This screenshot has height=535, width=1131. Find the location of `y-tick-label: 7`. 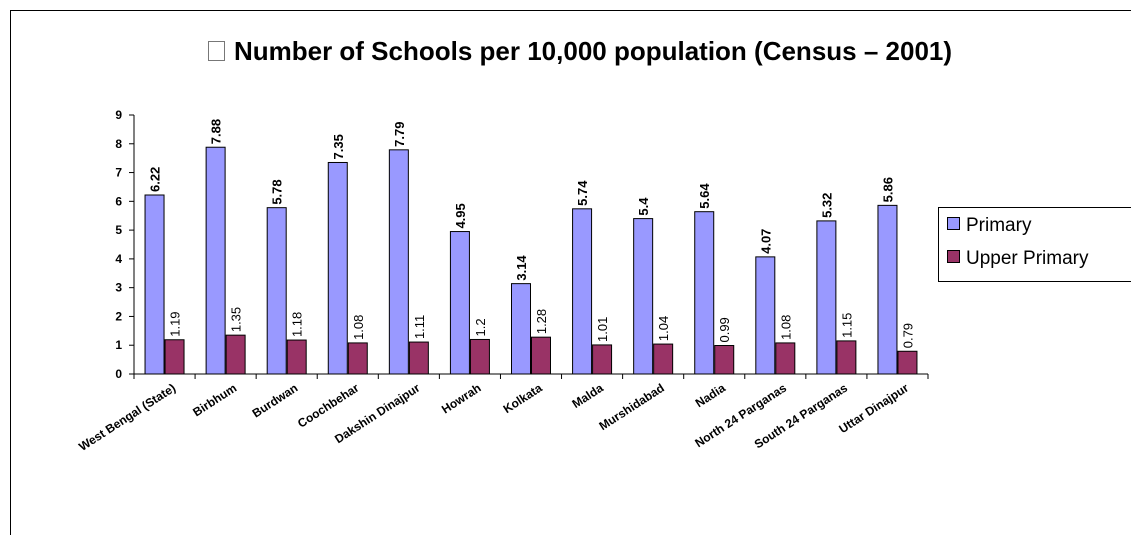

y-tick-label: 7 is located at coordinates (118, 173).